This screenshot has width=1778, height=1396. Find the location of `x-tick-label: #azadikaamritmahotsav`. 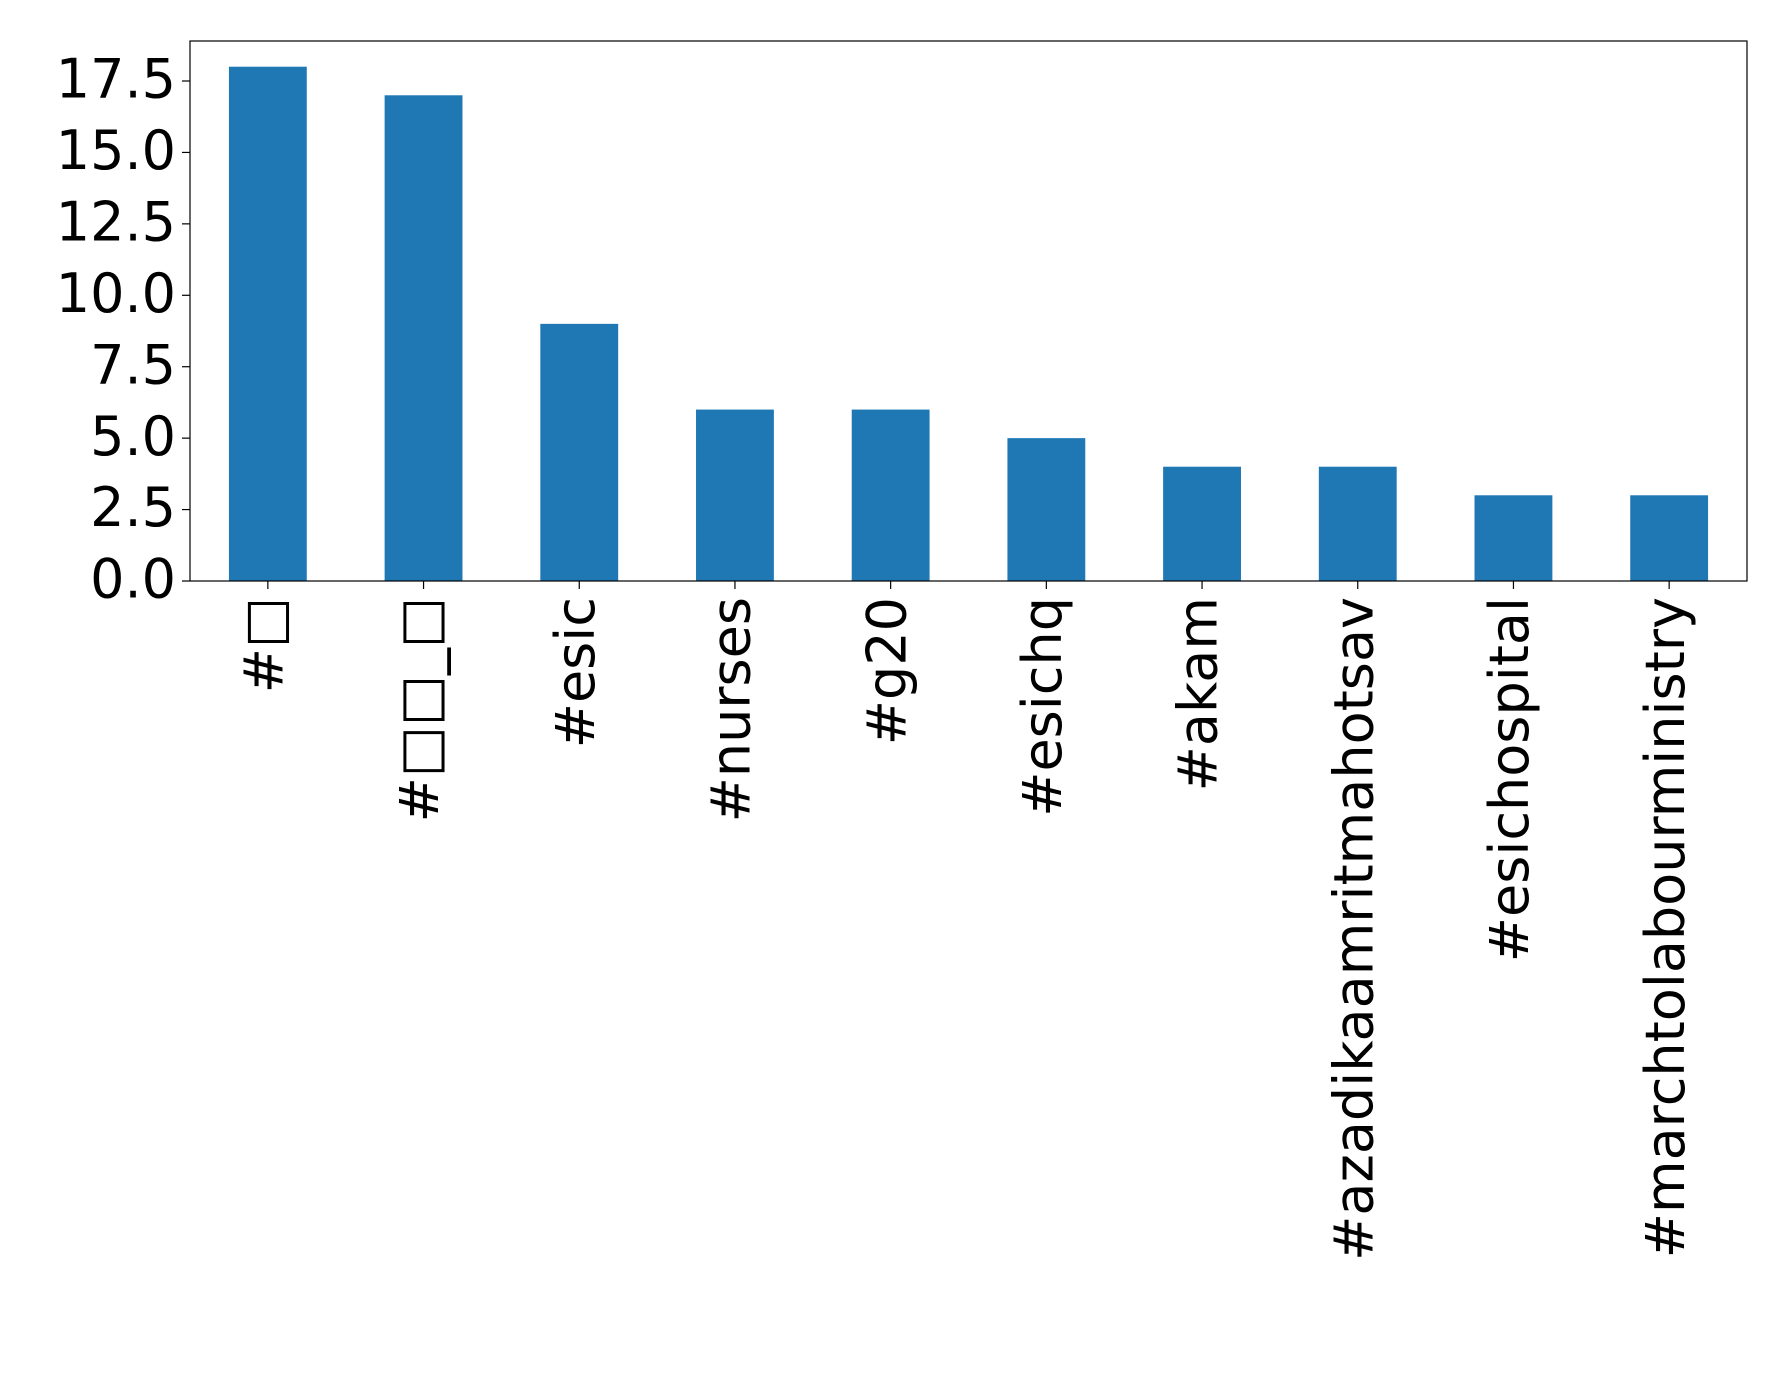

x-tick-label: #azadikaamritmahotsav is located at coordinates (1353, 929).